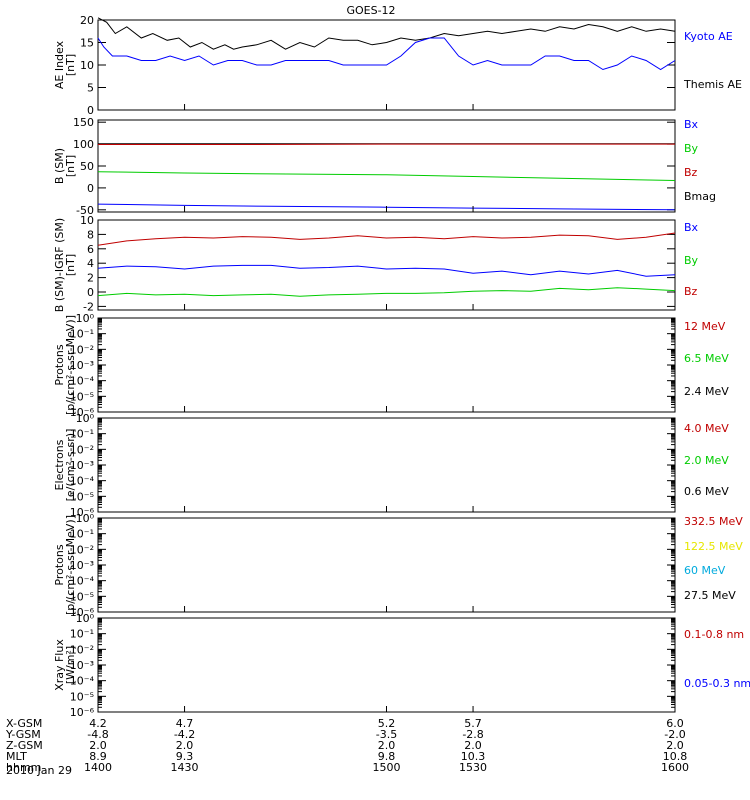  What do you see at coordinates (97, 734) in the screenshot?
I see `x-tick-label: -4.8` at bounding box center [97, 734].